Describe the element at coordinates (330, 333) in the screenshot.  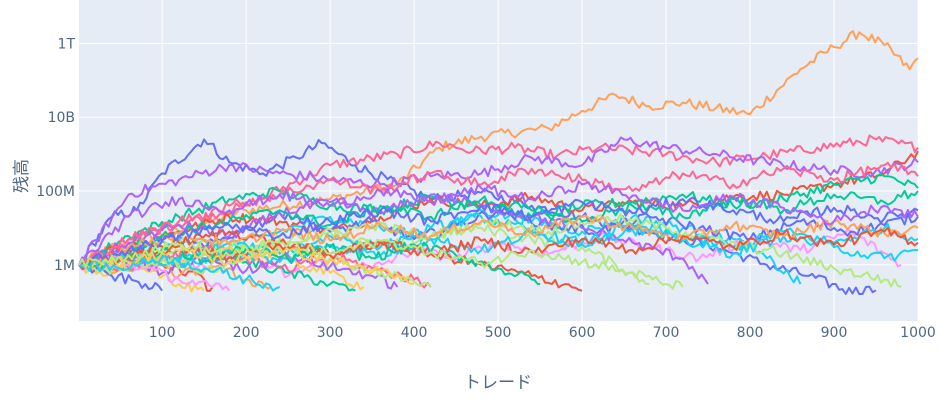
I see `x-tick-label: 300` at that location.